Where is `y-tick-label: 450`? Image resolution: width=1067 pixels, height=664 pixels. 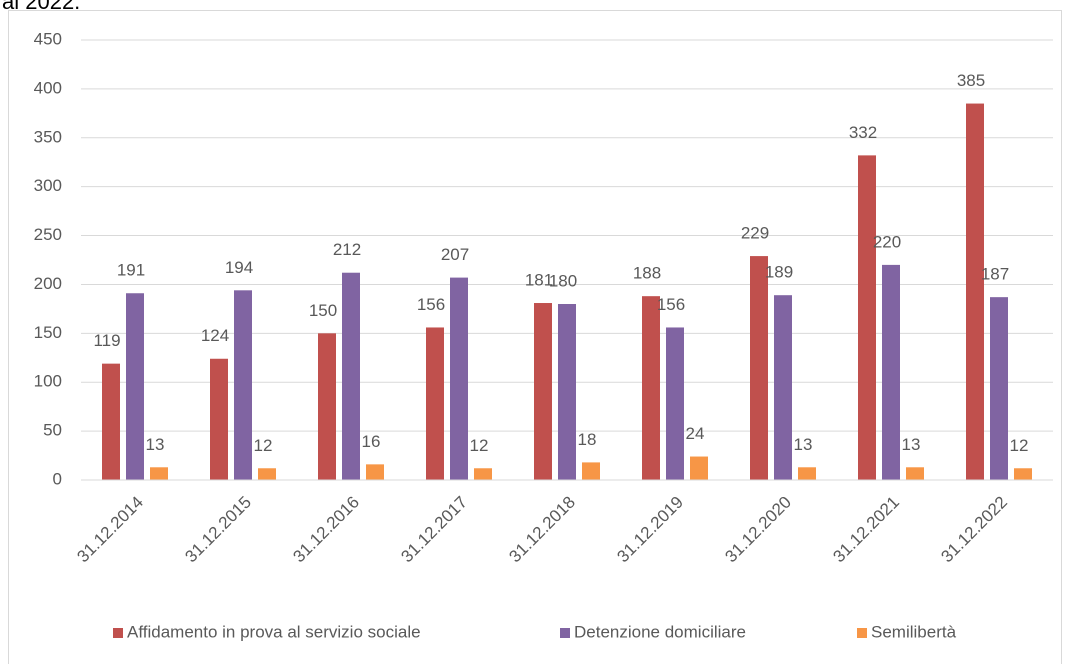
y-tick-label: 450 is located at coordinates (48, 38).